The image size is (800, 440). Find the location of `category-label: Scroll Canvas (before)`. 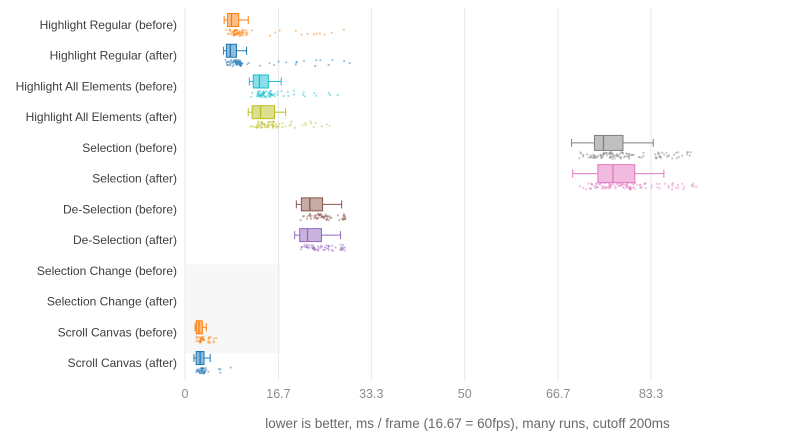

category-label: Scroll Canvas (before) is located at coordinates (117, 332).